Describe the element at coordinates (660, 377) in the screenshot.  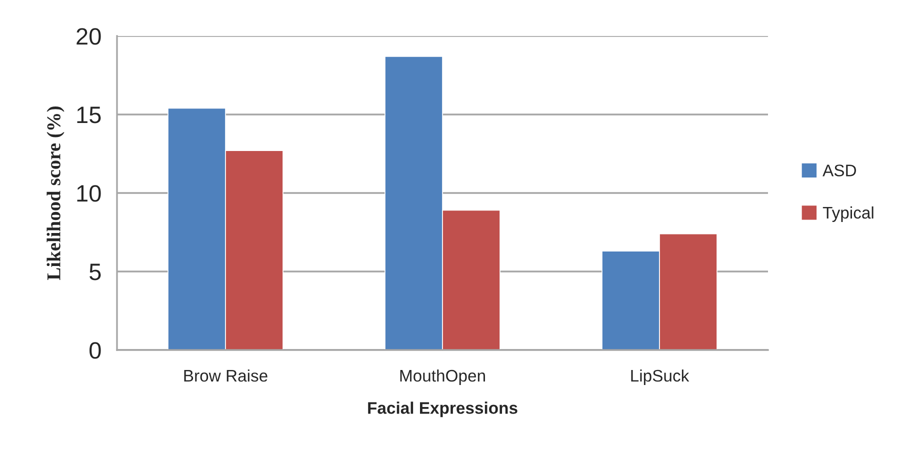
I see `x-tick-label: LipSuck` at that location.